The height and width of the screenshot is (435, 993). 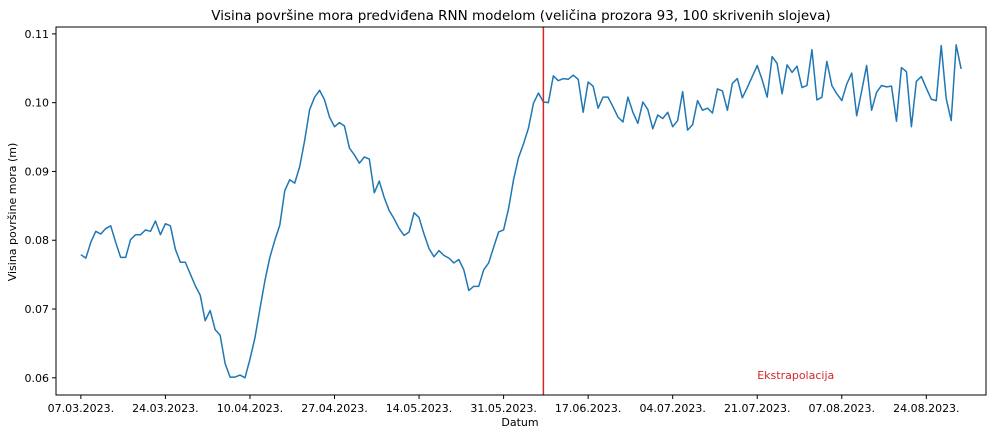 What do you see at coordinates (37, 103) in the screenshot?
I see `y-tick-label: 0.10` at bounding box center [37, 103].